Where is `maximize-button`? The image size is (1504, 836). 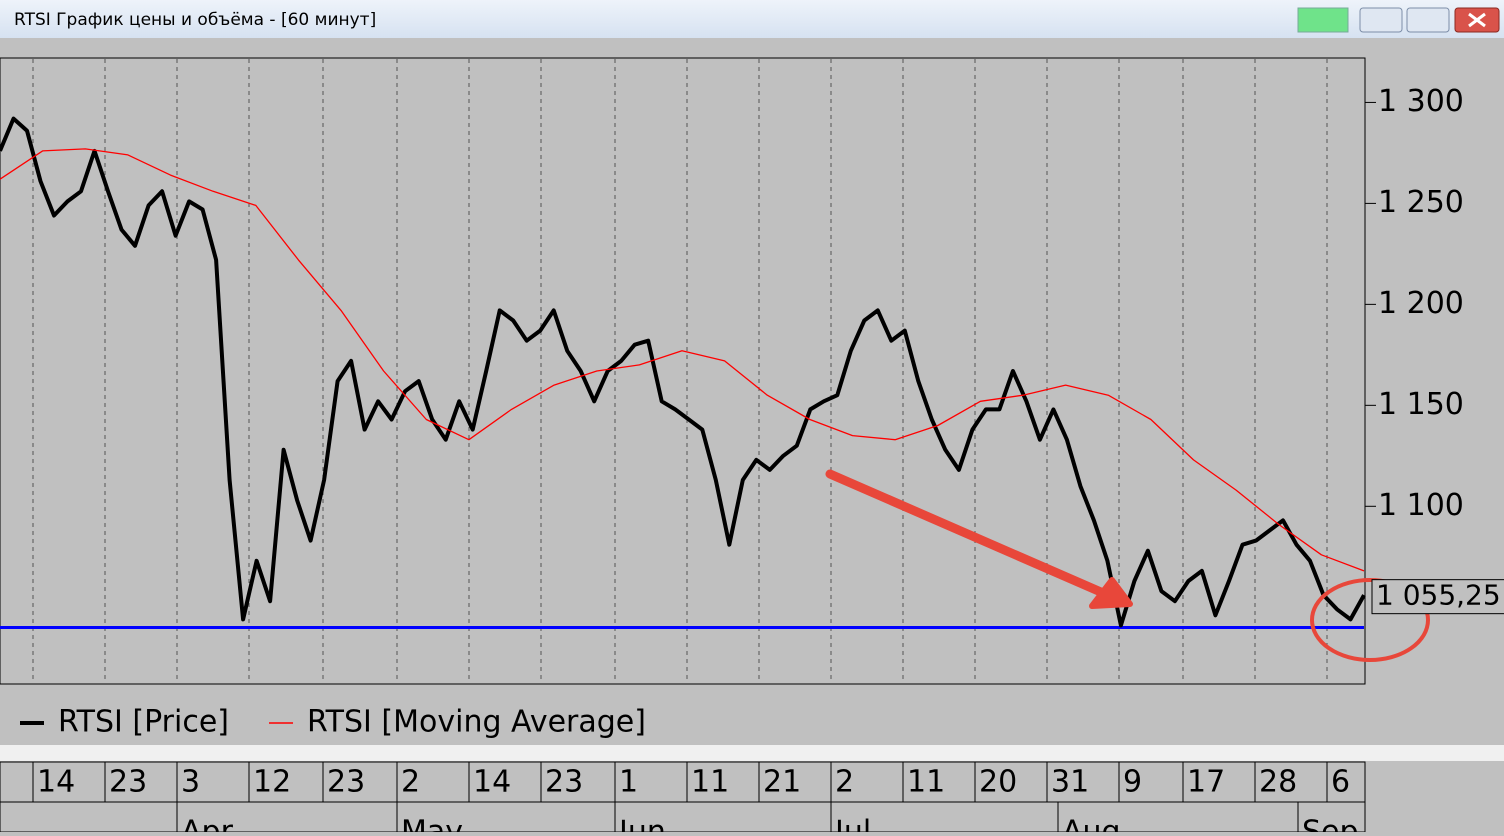 maximize-button is located at coordinates (1428, 20).